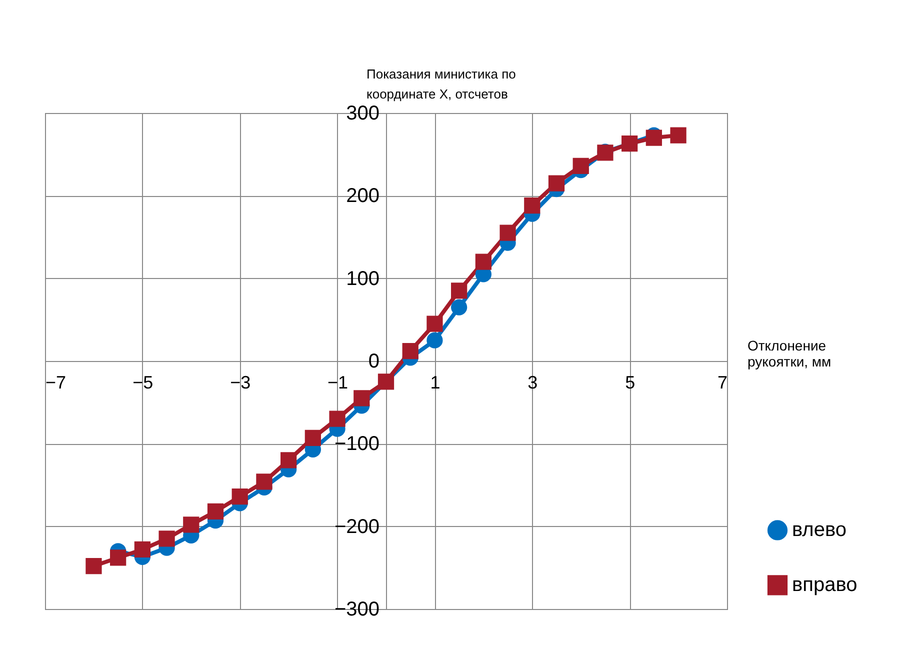 This screenshot has height=652, width=915. What do you see at coordinates (374, 361) in the screenshot?
I see `y-tick-label: 0` at bounding box center [374, 361].